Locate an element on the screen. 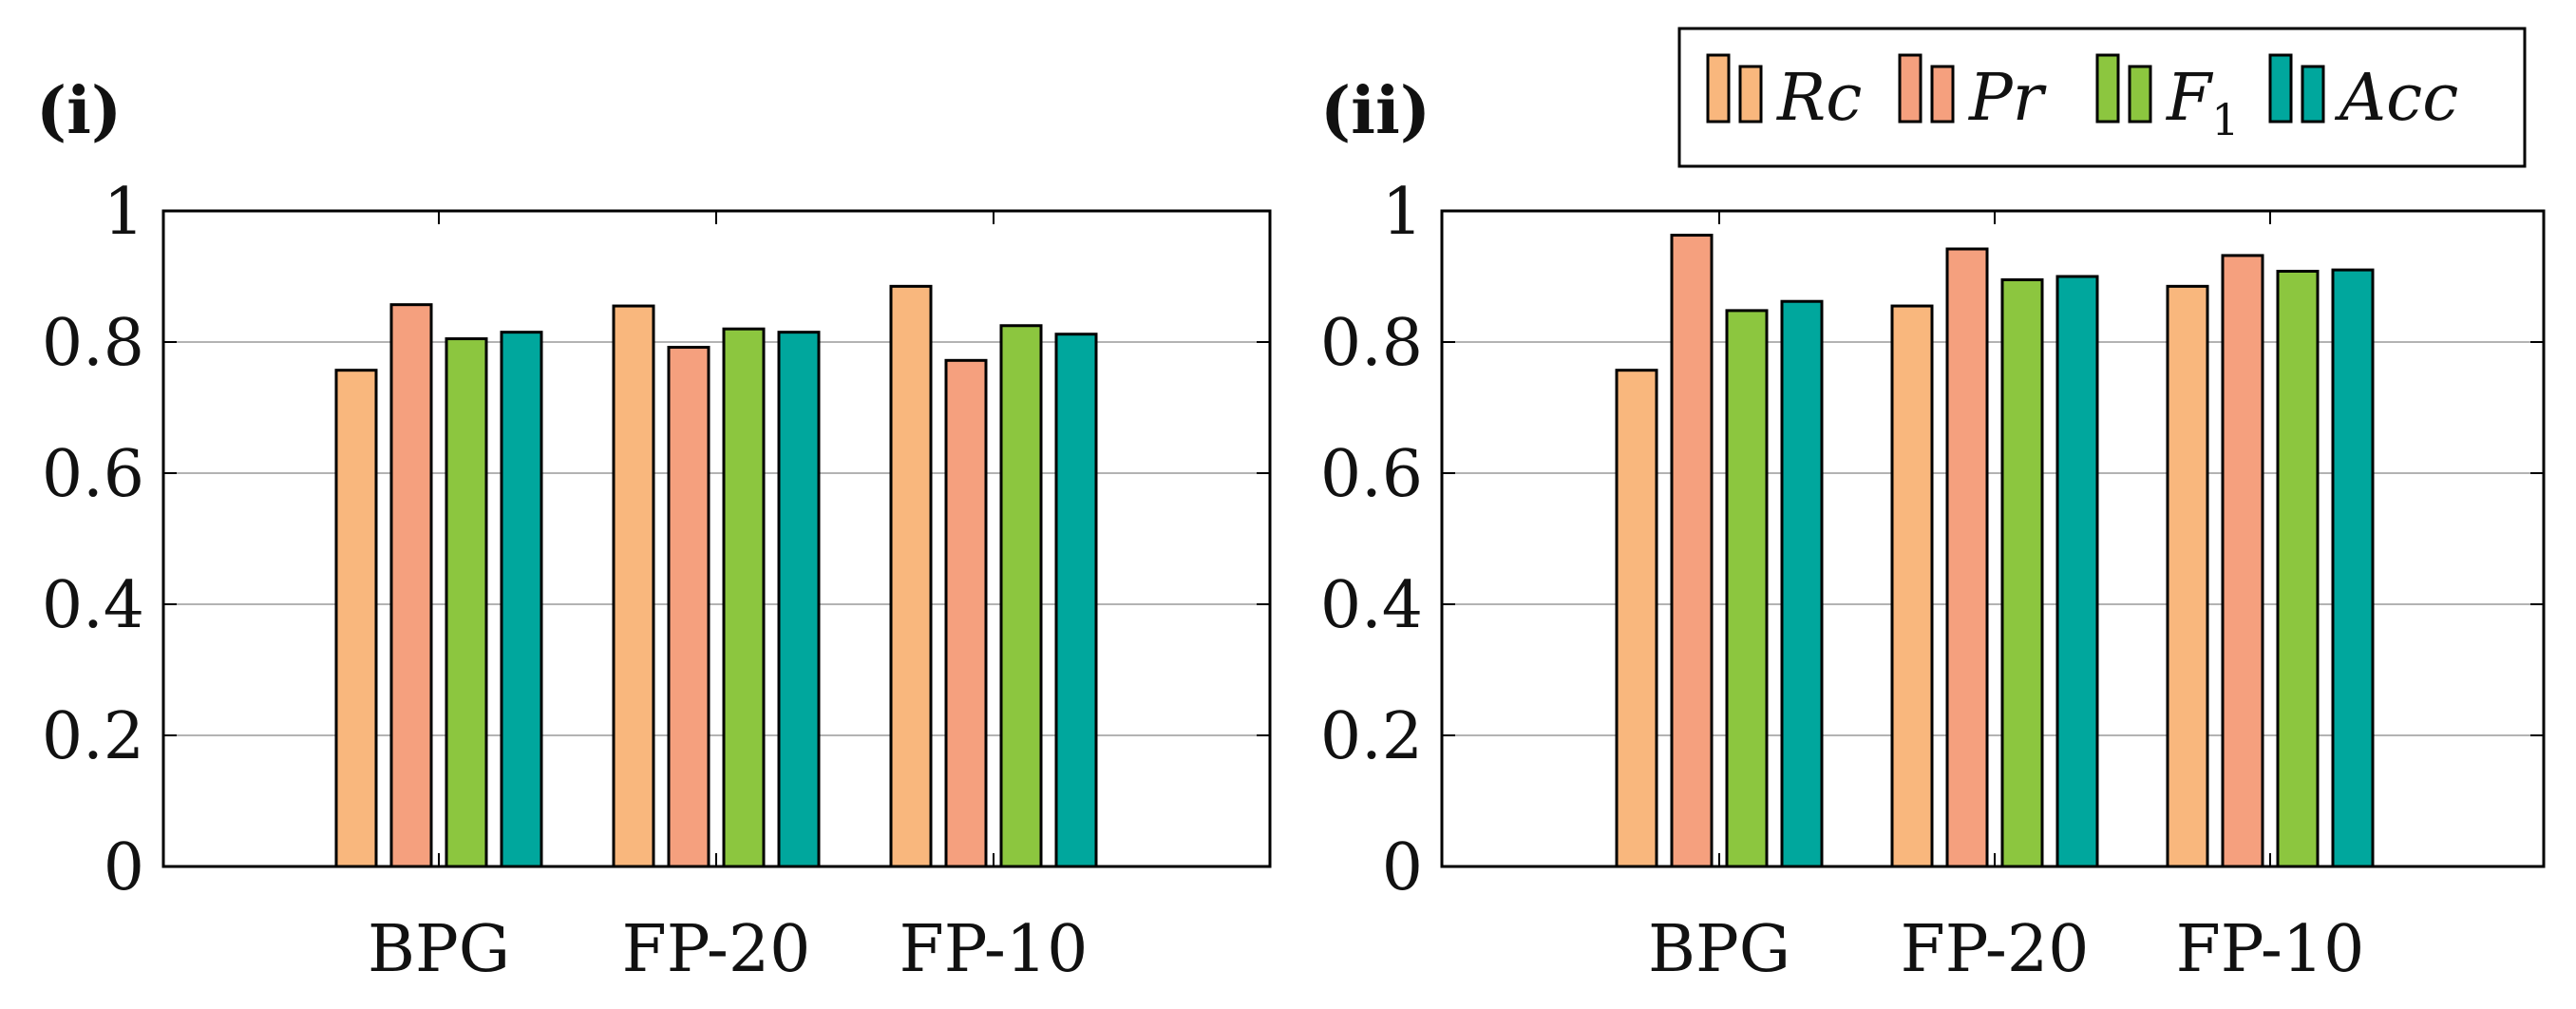  legend-label-base: F is located at coordinates (2189, 99).